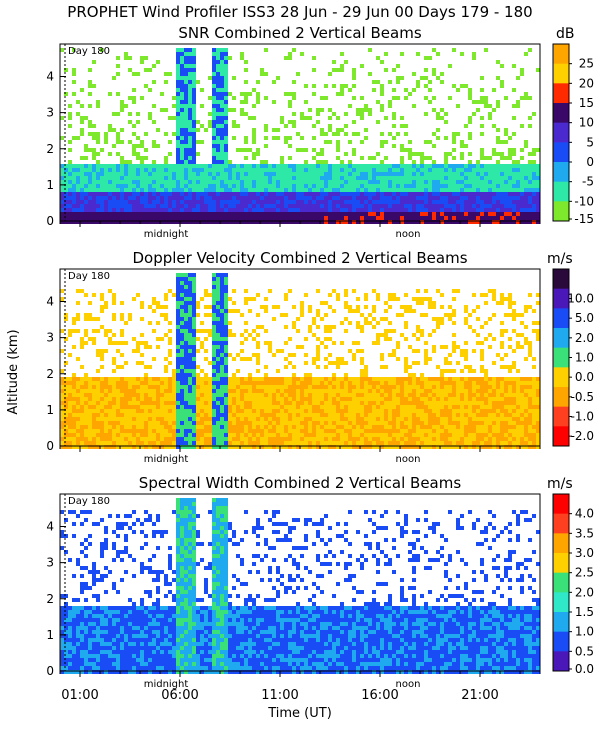  What do you see at coordinates (561, 113) in the screenshot?
I see `colorbar-swatch` at bounding box center [561, 113].